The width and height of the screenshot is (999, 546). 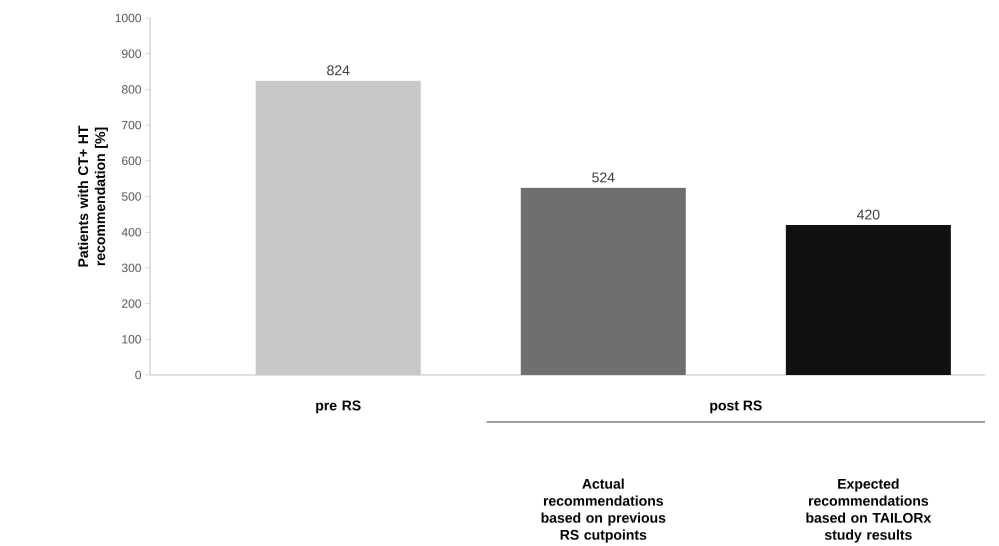 I want to click on x-tick-label: pre RS, so click(x=338, y=407).